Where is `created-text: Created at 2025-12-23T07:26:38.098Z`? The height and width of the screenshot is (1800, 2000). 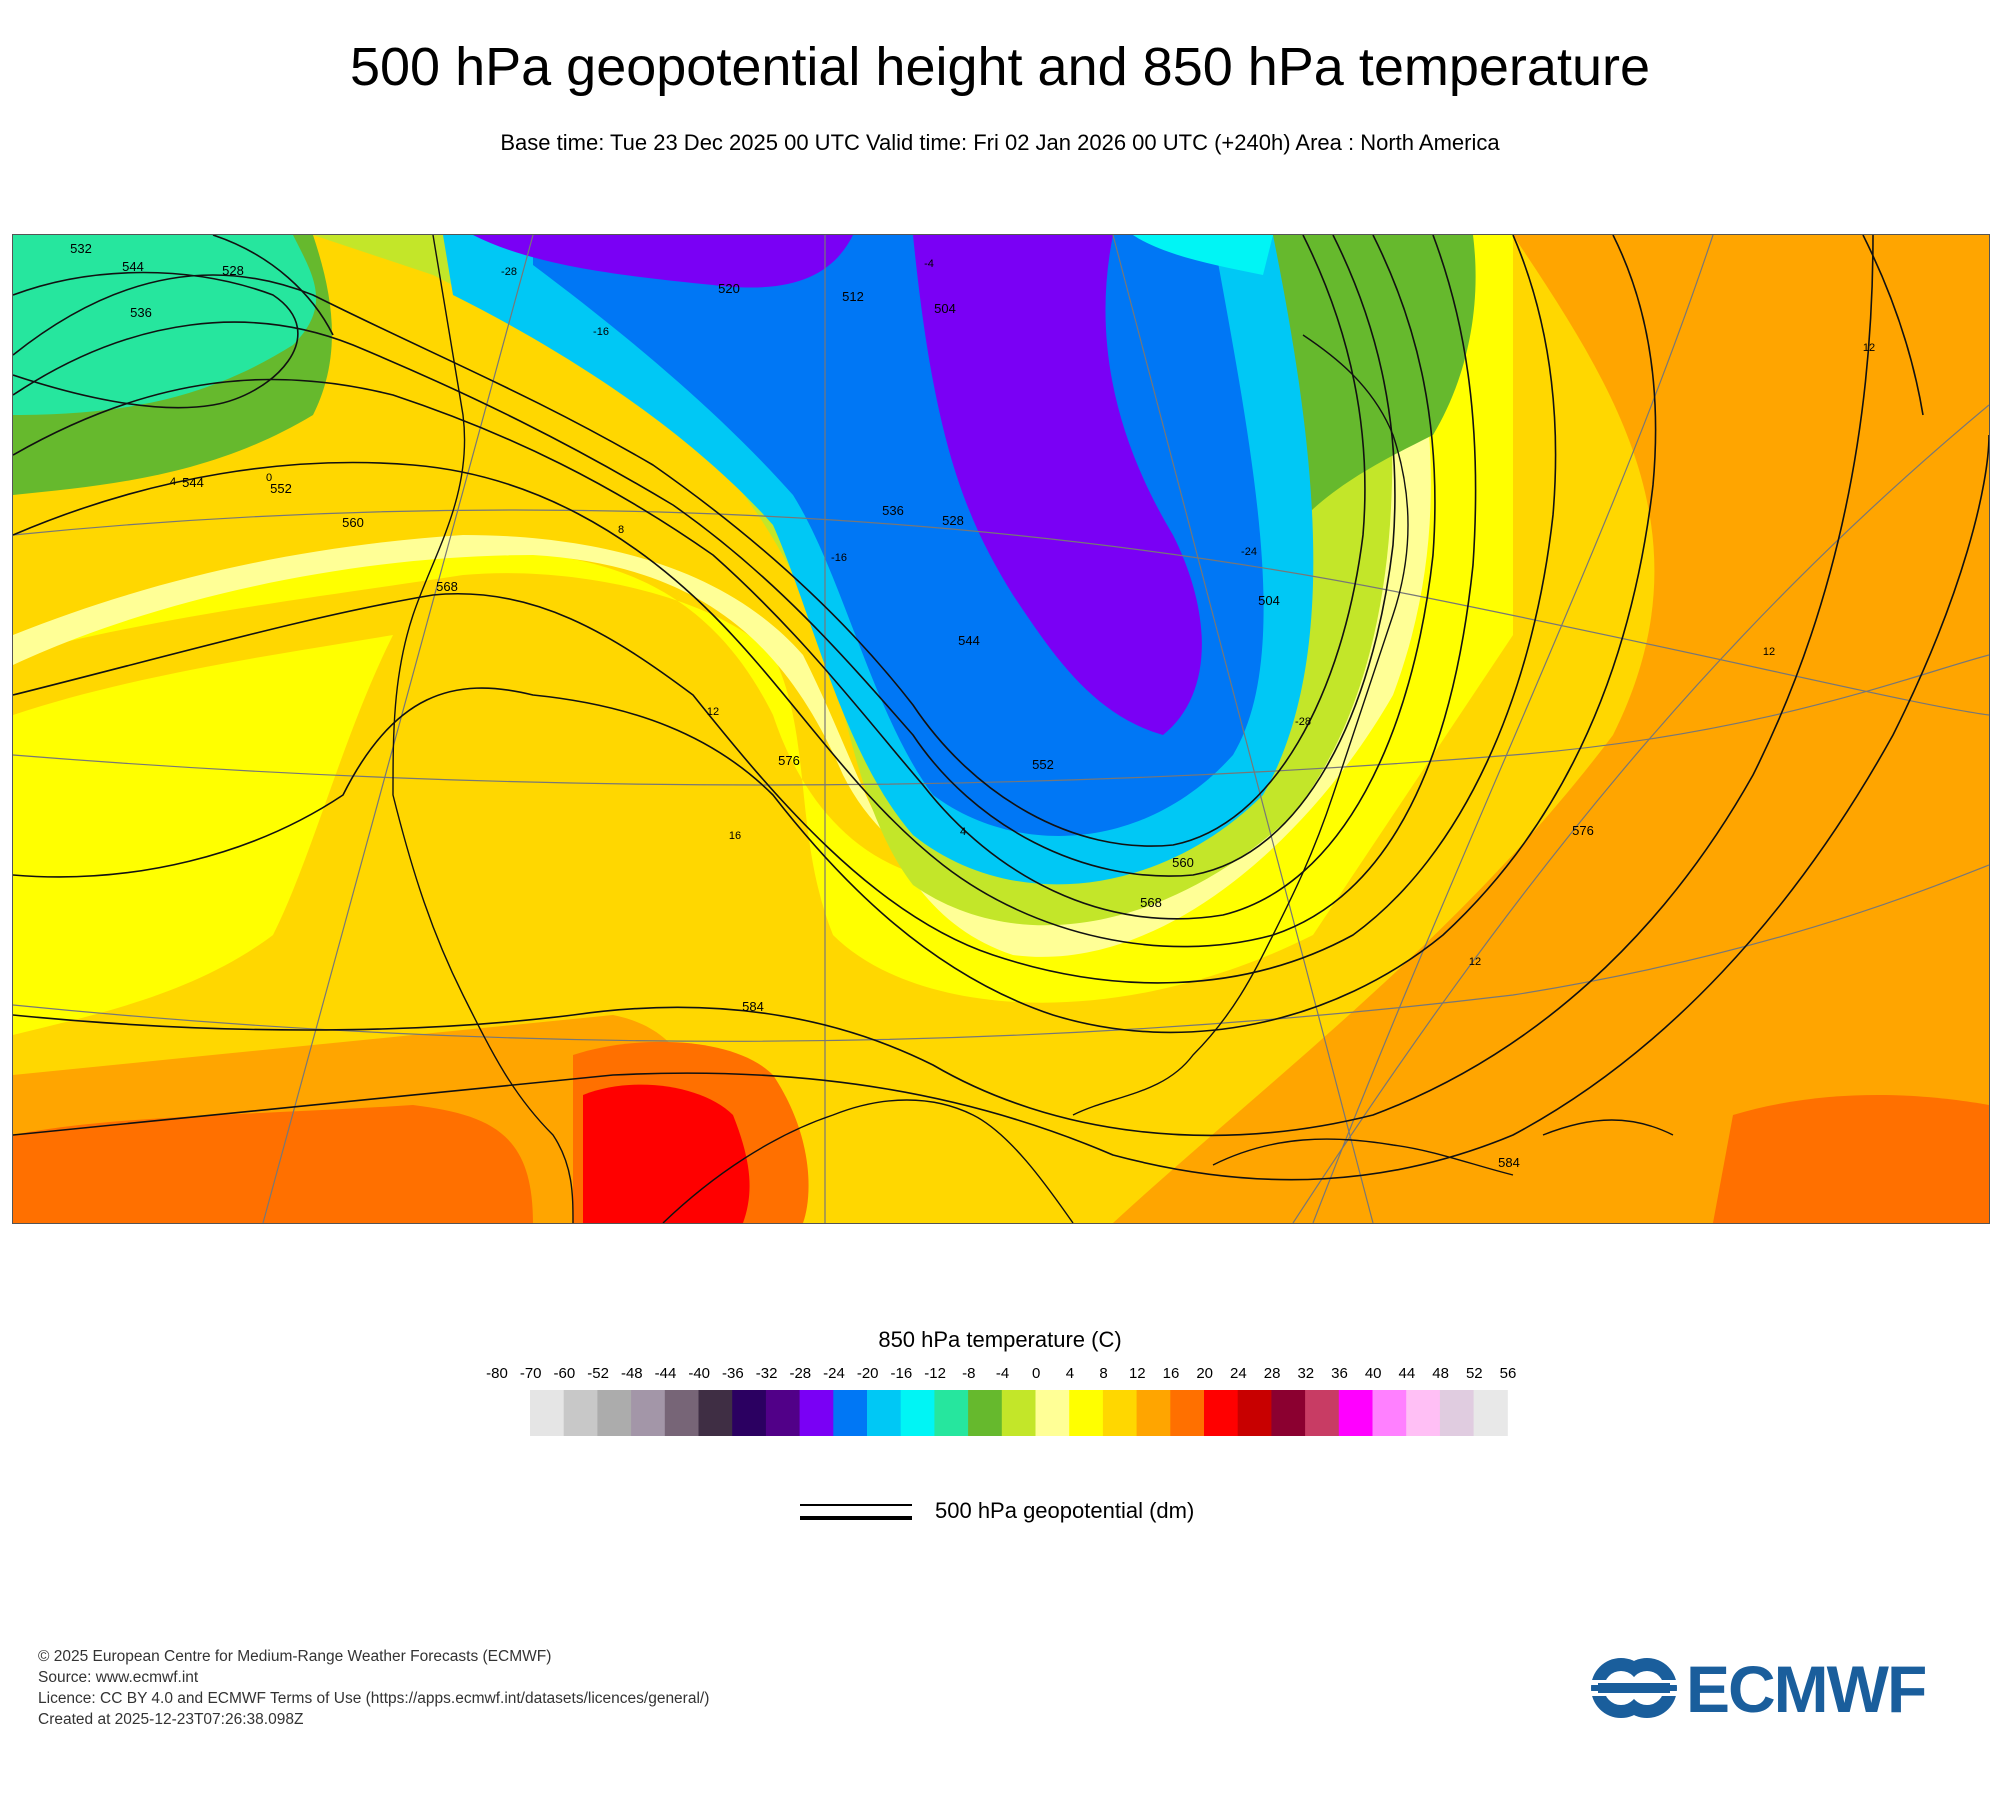
created-text: Created at 2025-12-23T07:26:38.098Z is located at coordinates (171, 1719).